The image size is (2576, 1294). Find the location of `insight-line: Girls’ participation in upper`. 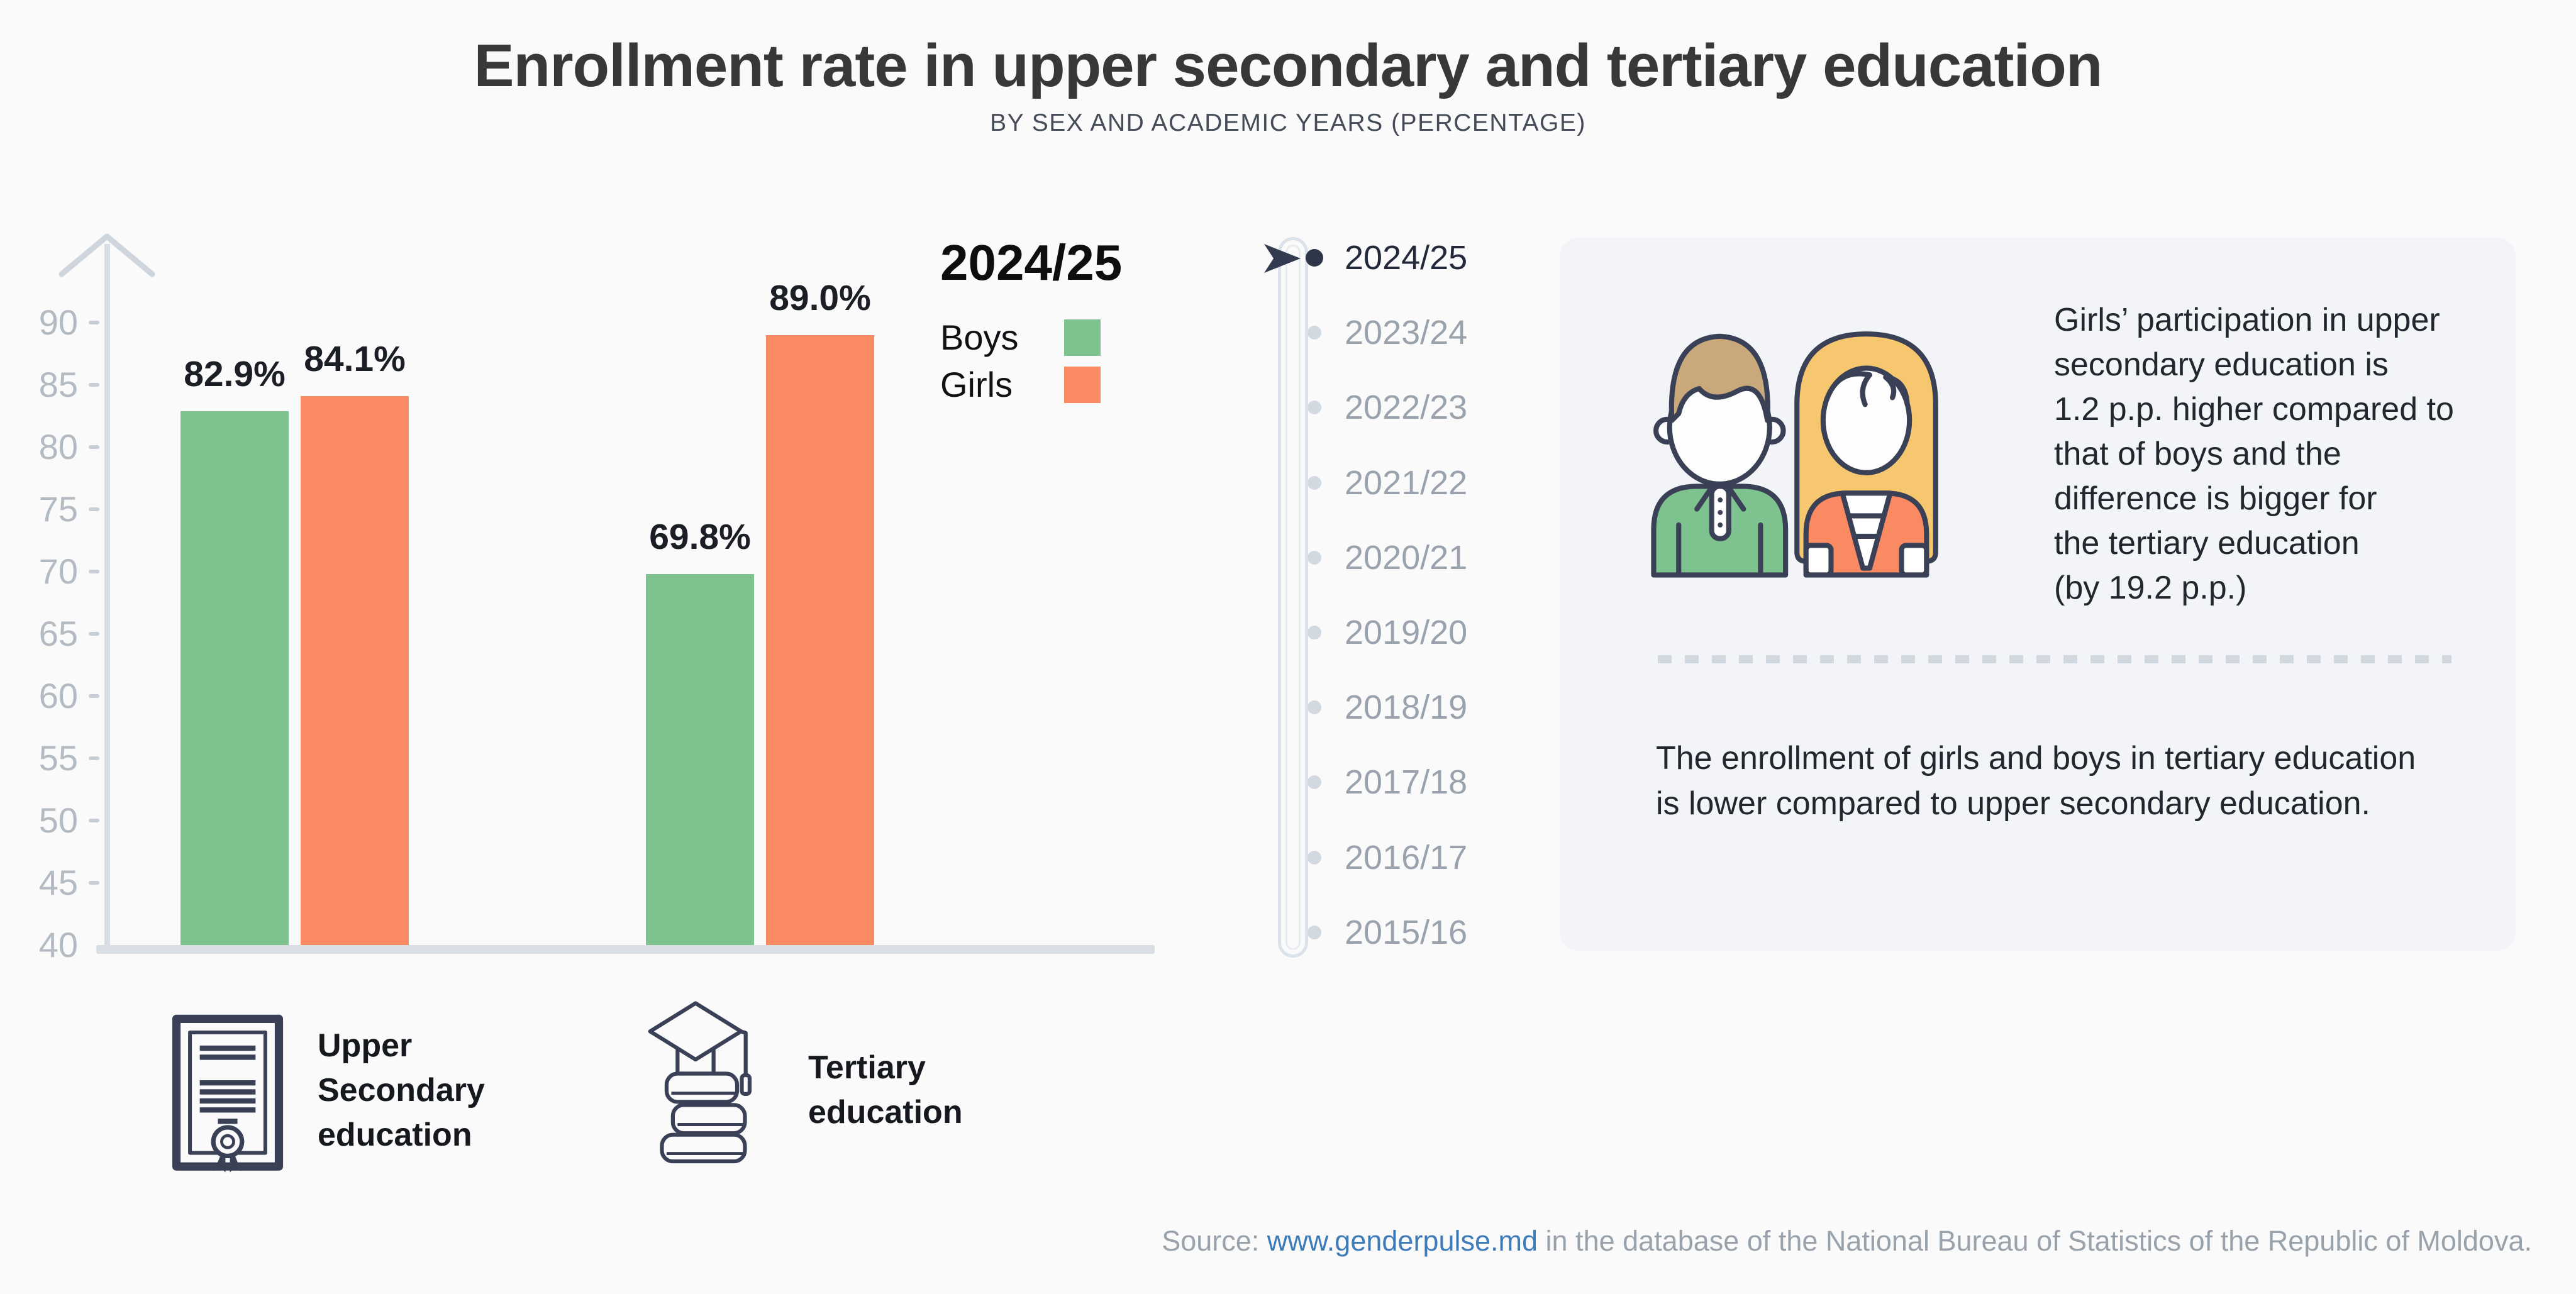

insight-line: Girls’ participation in upper is located at coordinates (2247, 320).